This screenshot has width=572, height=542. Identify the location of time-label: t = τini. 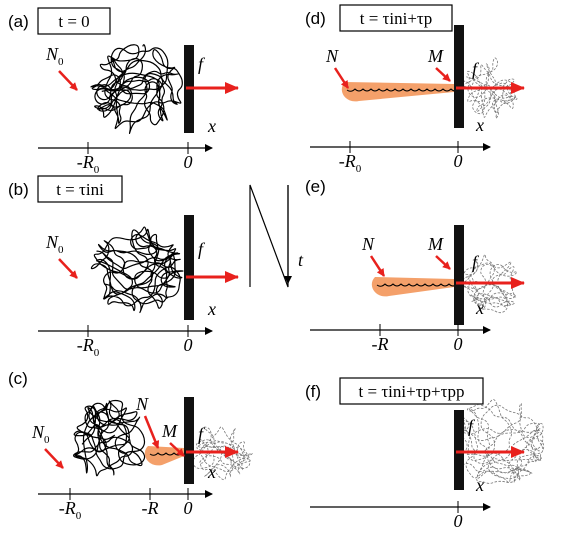
(80, 189).